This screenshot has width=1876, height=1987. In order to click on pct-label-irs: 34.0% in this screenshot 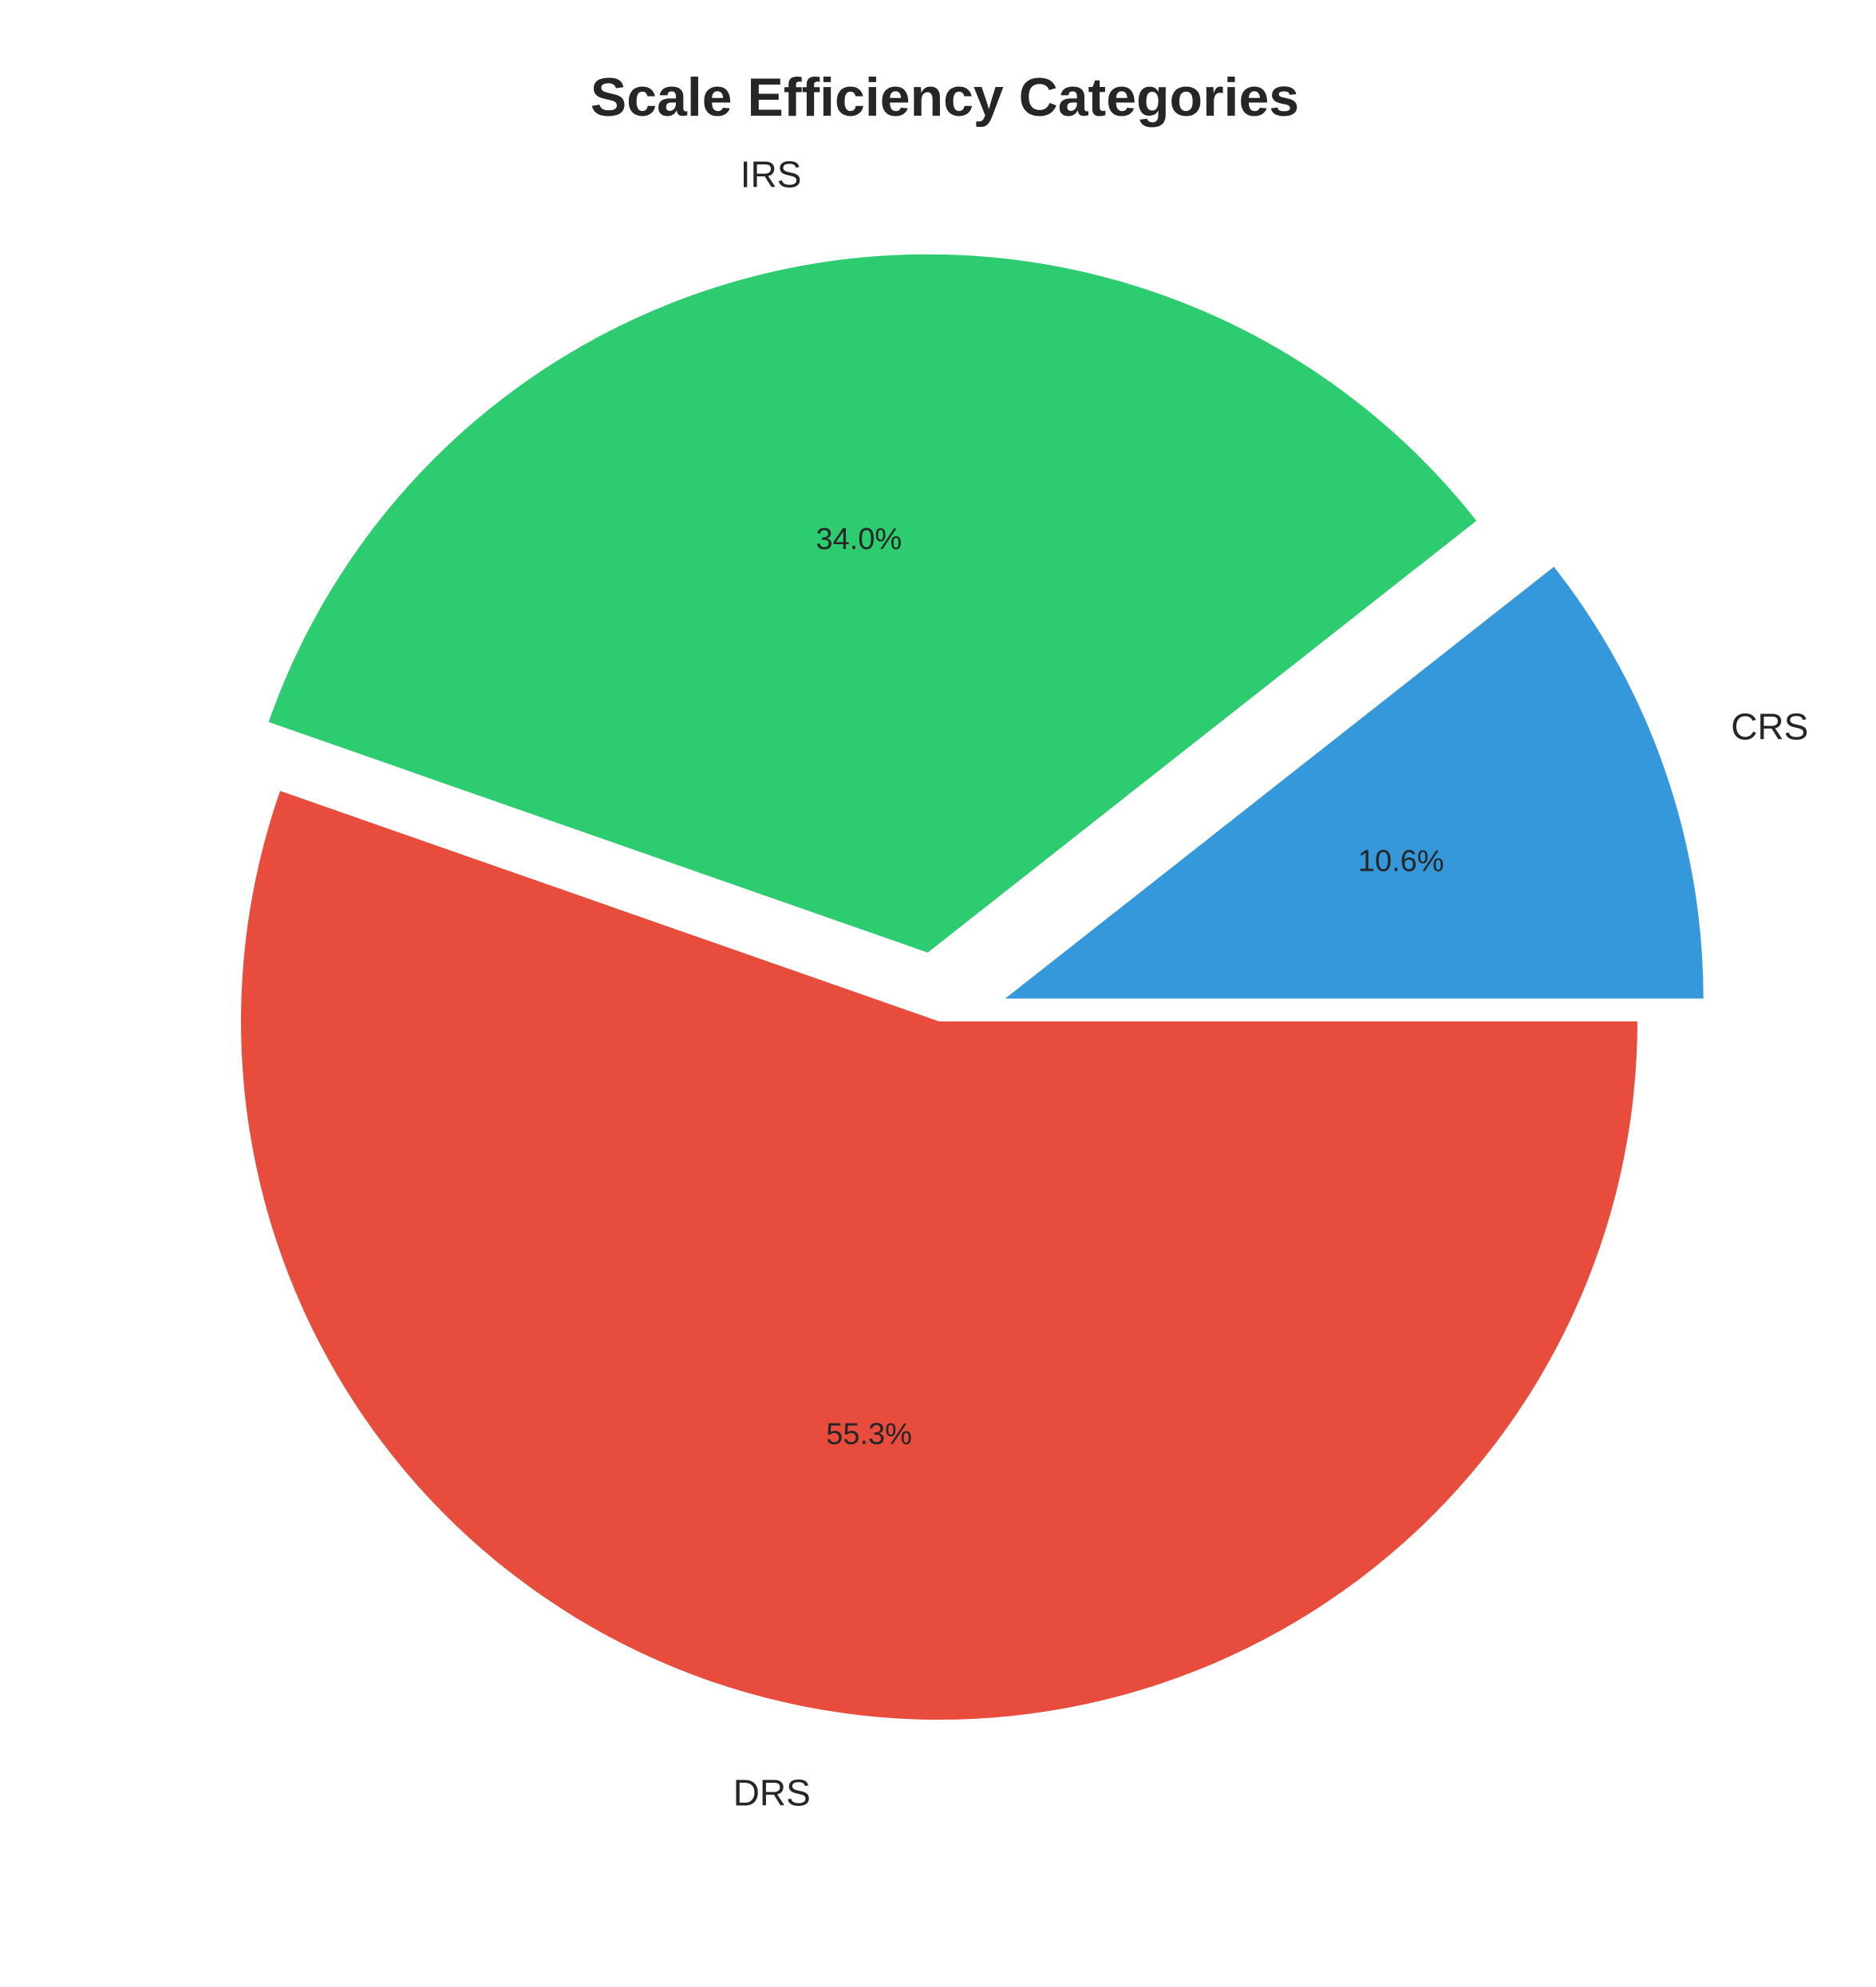, I will do `click(859, 539)`.